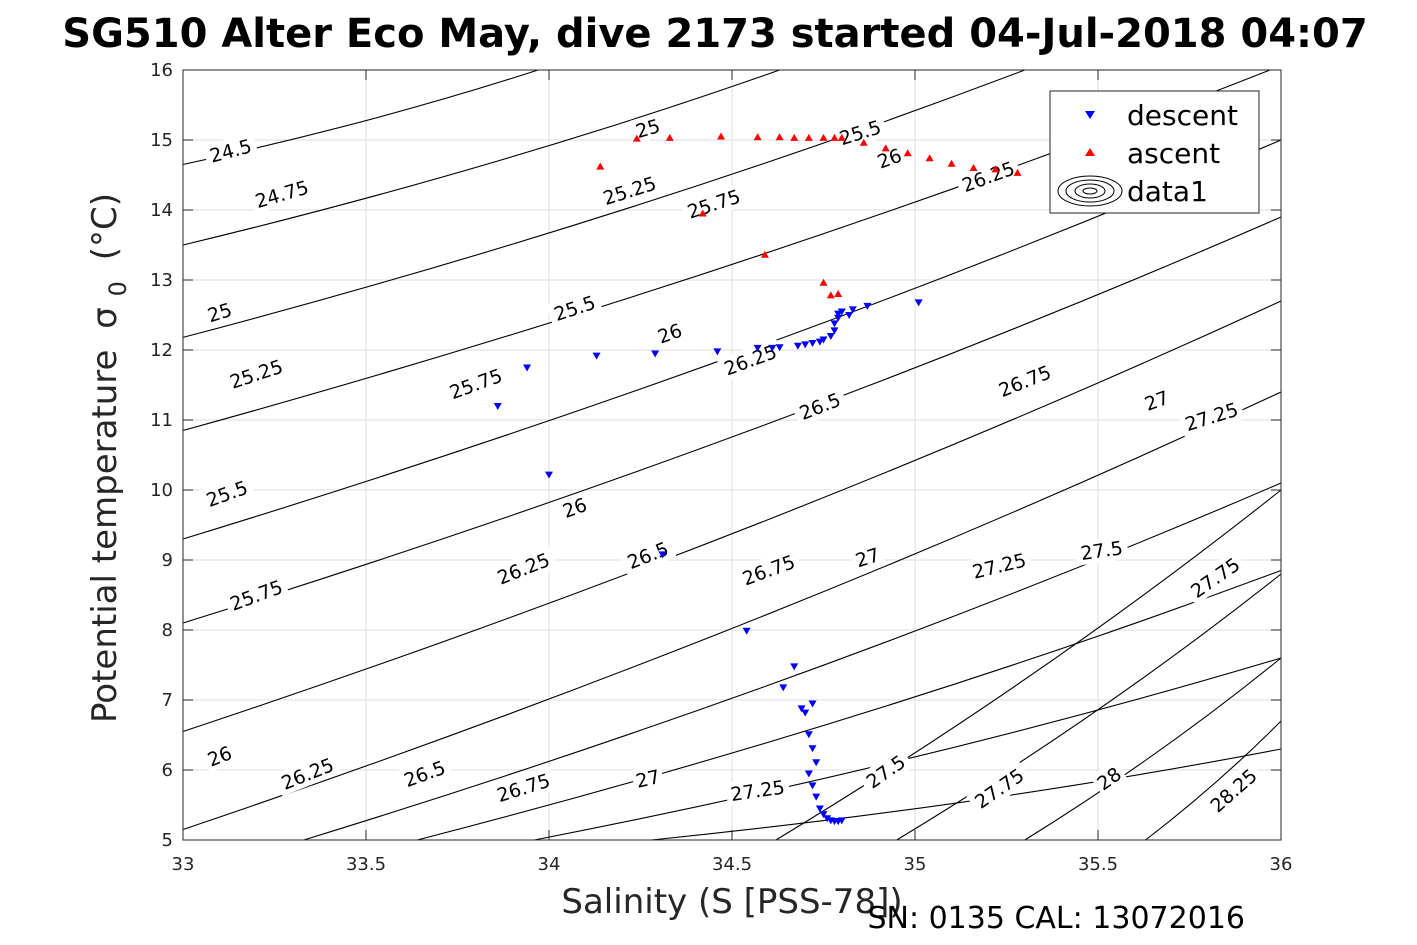 The image size is (1417, 945). Describe the element at coordinates (167, 770) in the screenshot. I see `y-tick-label: 6` at that location.